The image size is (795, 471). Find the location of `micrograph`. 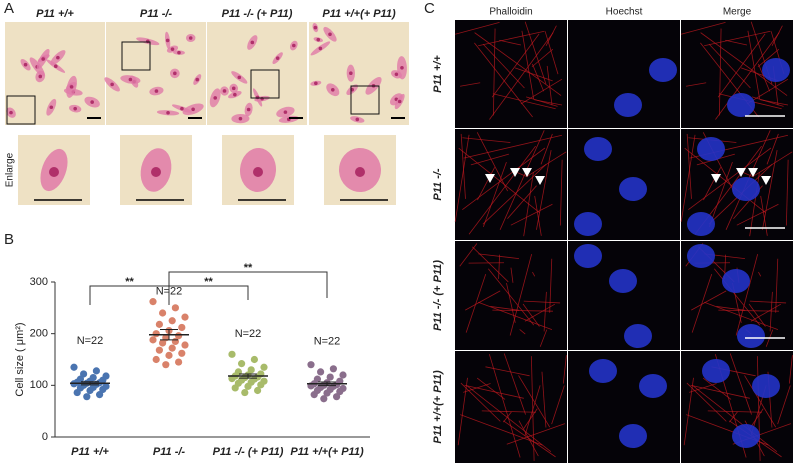

micrograph is located at coordinates (55, 73).